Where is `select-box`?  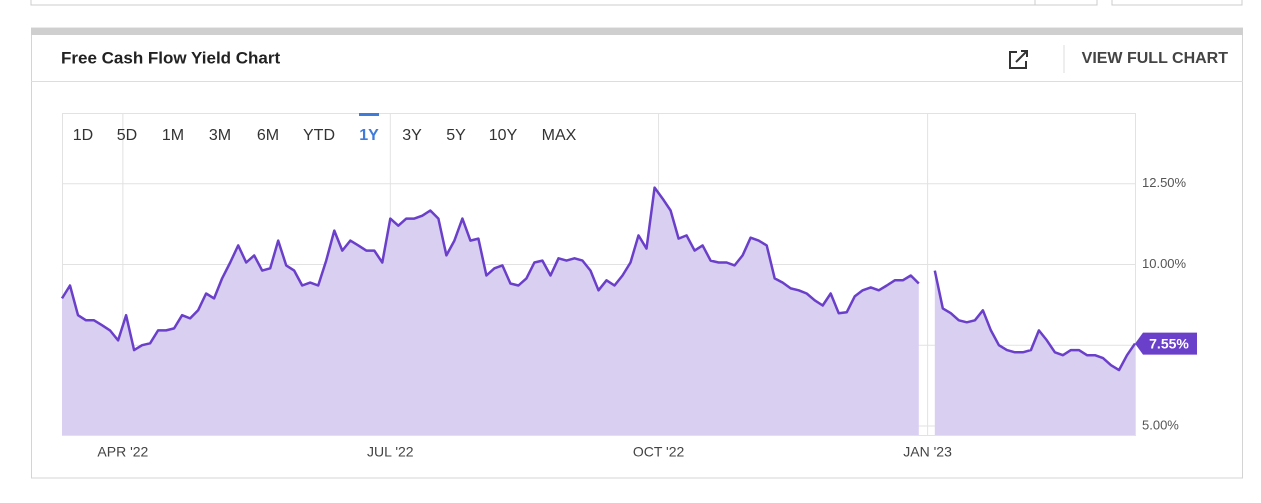
select-box is located at coordinates (1177, 3).